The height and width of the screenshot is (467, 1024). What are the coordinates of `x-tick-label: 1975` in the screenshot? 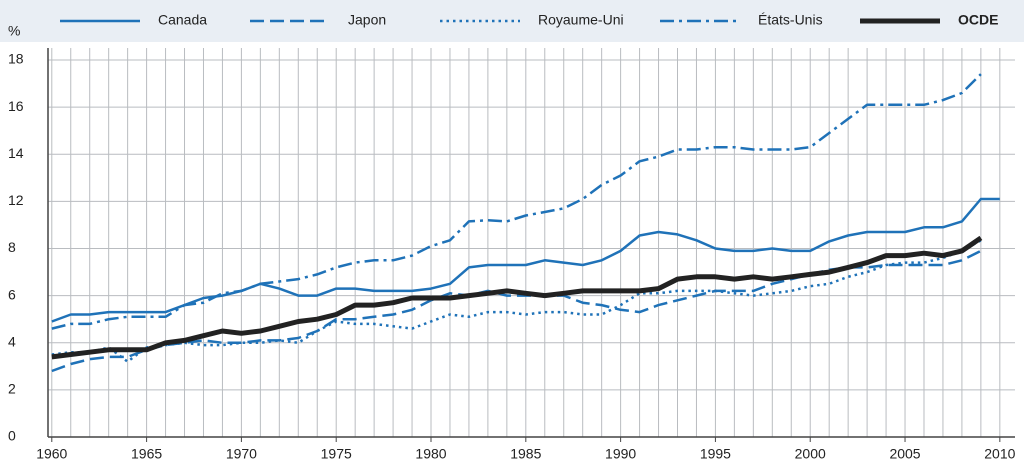 It's located at (336, 454).